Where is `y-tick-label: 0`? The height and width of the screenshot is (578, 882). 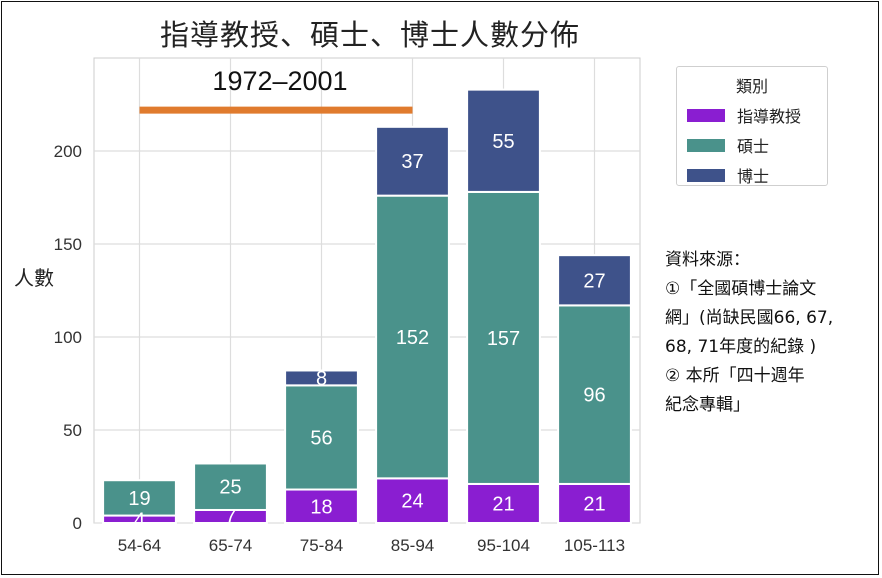 y-tick-label: 0 is located at coordinates (77, 523).